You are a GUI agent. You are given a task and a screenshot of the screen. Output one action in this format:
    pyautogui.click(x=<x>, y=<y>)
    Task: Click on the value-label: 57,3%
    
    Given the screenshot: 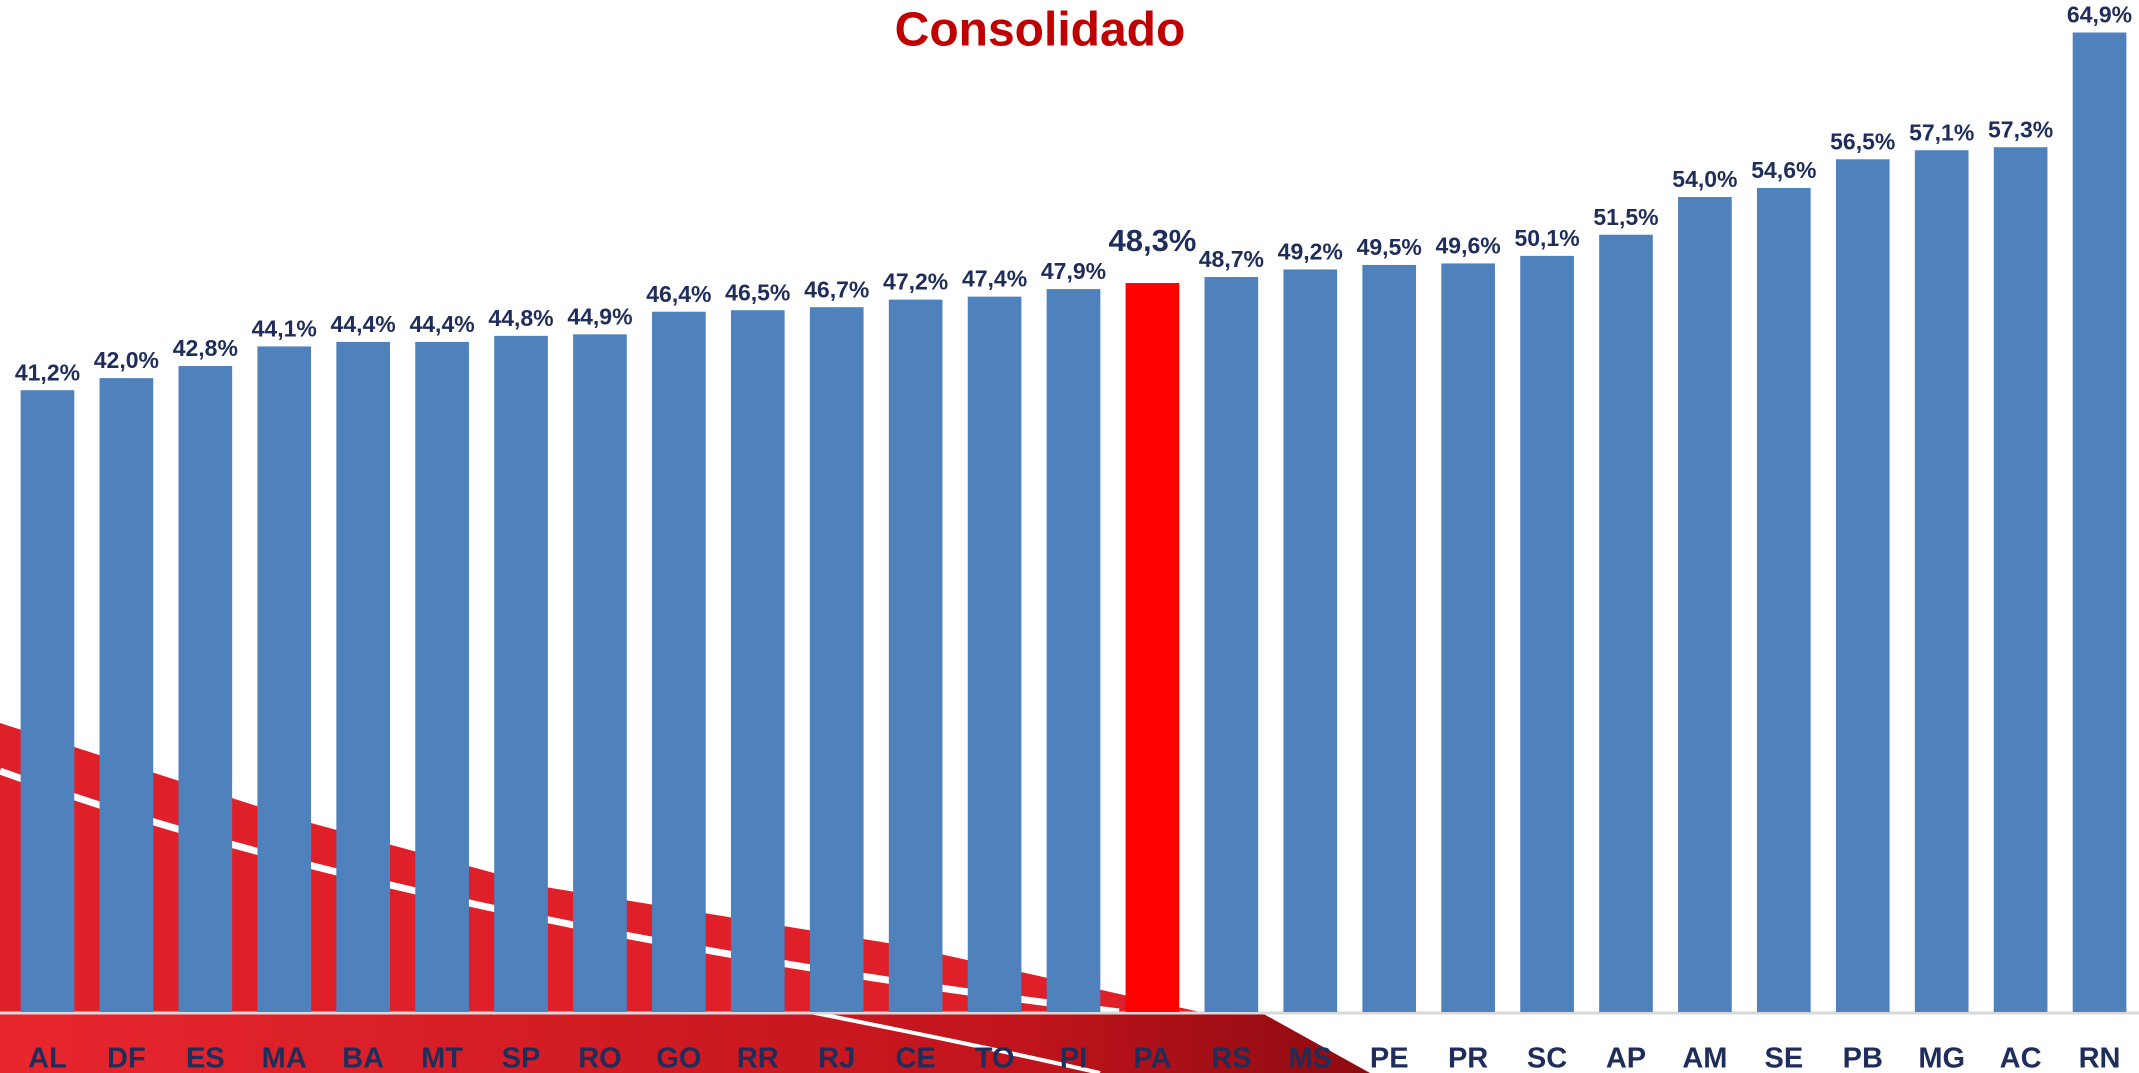 What is the action you would take?
    pyautogui.click(x=2020, y=129)
    